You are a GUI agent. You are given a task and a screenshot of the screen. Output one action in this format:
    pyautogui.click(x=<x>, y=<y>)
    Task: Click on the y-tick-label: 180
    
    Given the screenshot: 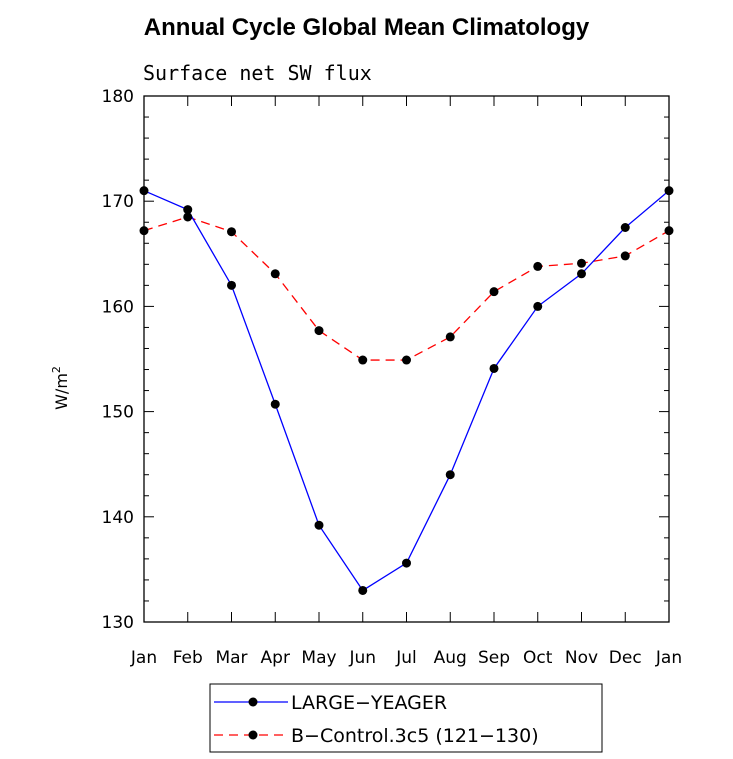 What is the action you would take?
    pyautogui.click(x=118, y=97)
    